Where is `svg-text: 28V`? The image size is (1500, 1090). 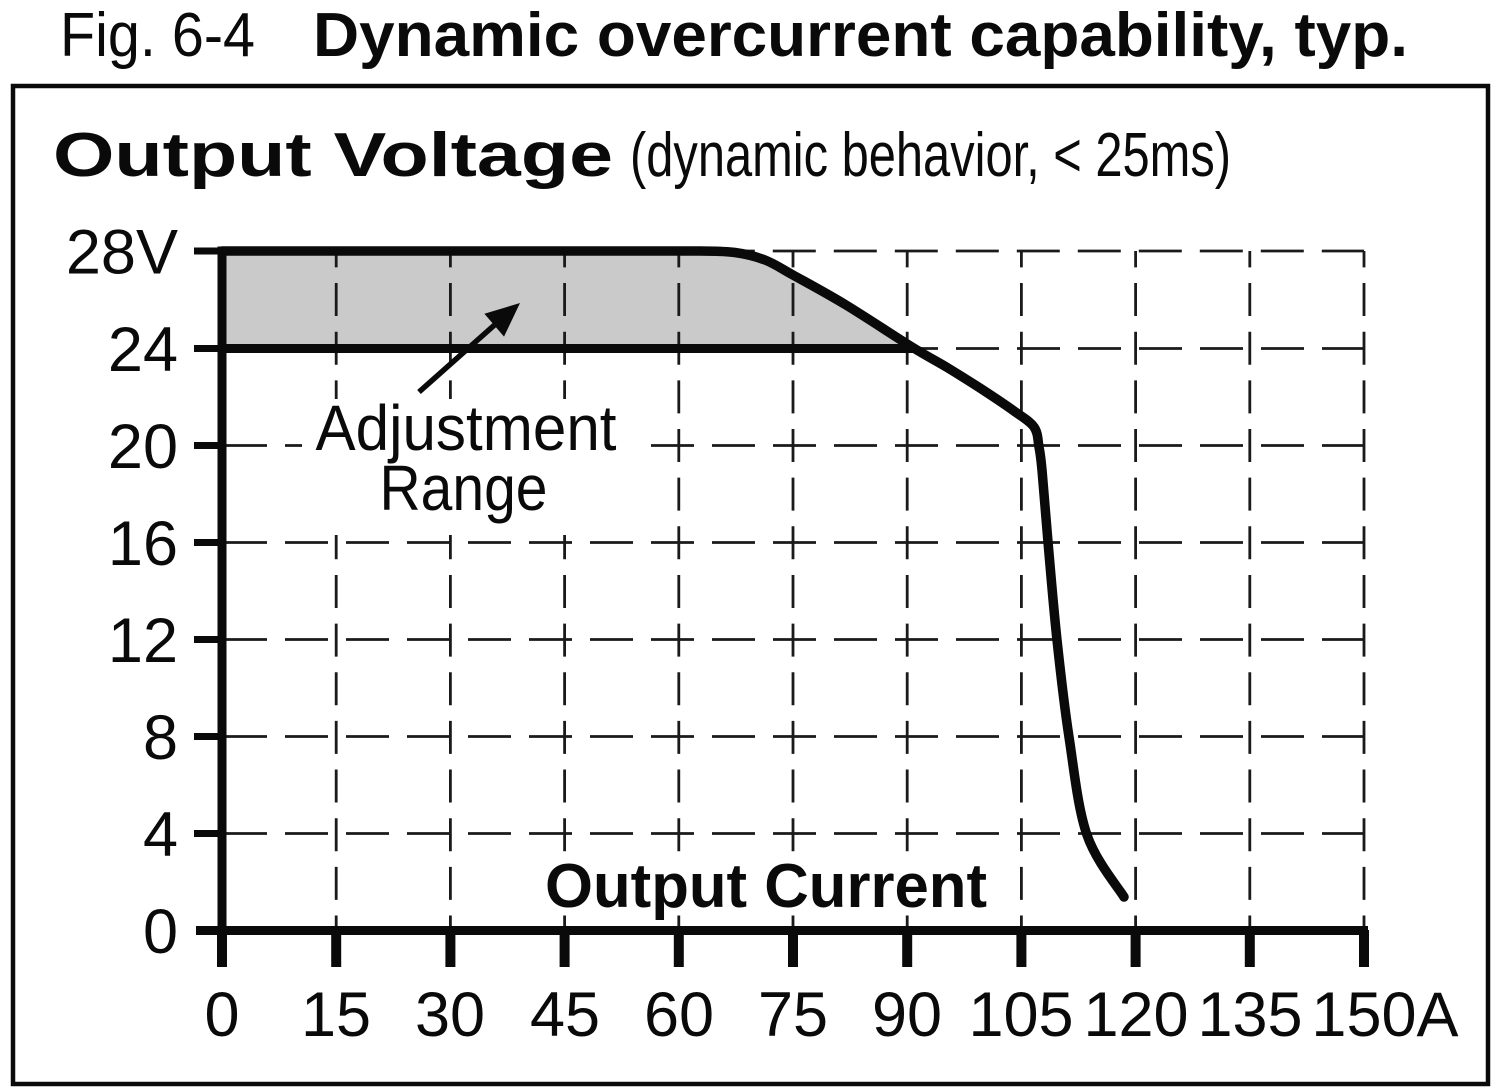 svg-text: 28V is located at coordinates (122, 253).